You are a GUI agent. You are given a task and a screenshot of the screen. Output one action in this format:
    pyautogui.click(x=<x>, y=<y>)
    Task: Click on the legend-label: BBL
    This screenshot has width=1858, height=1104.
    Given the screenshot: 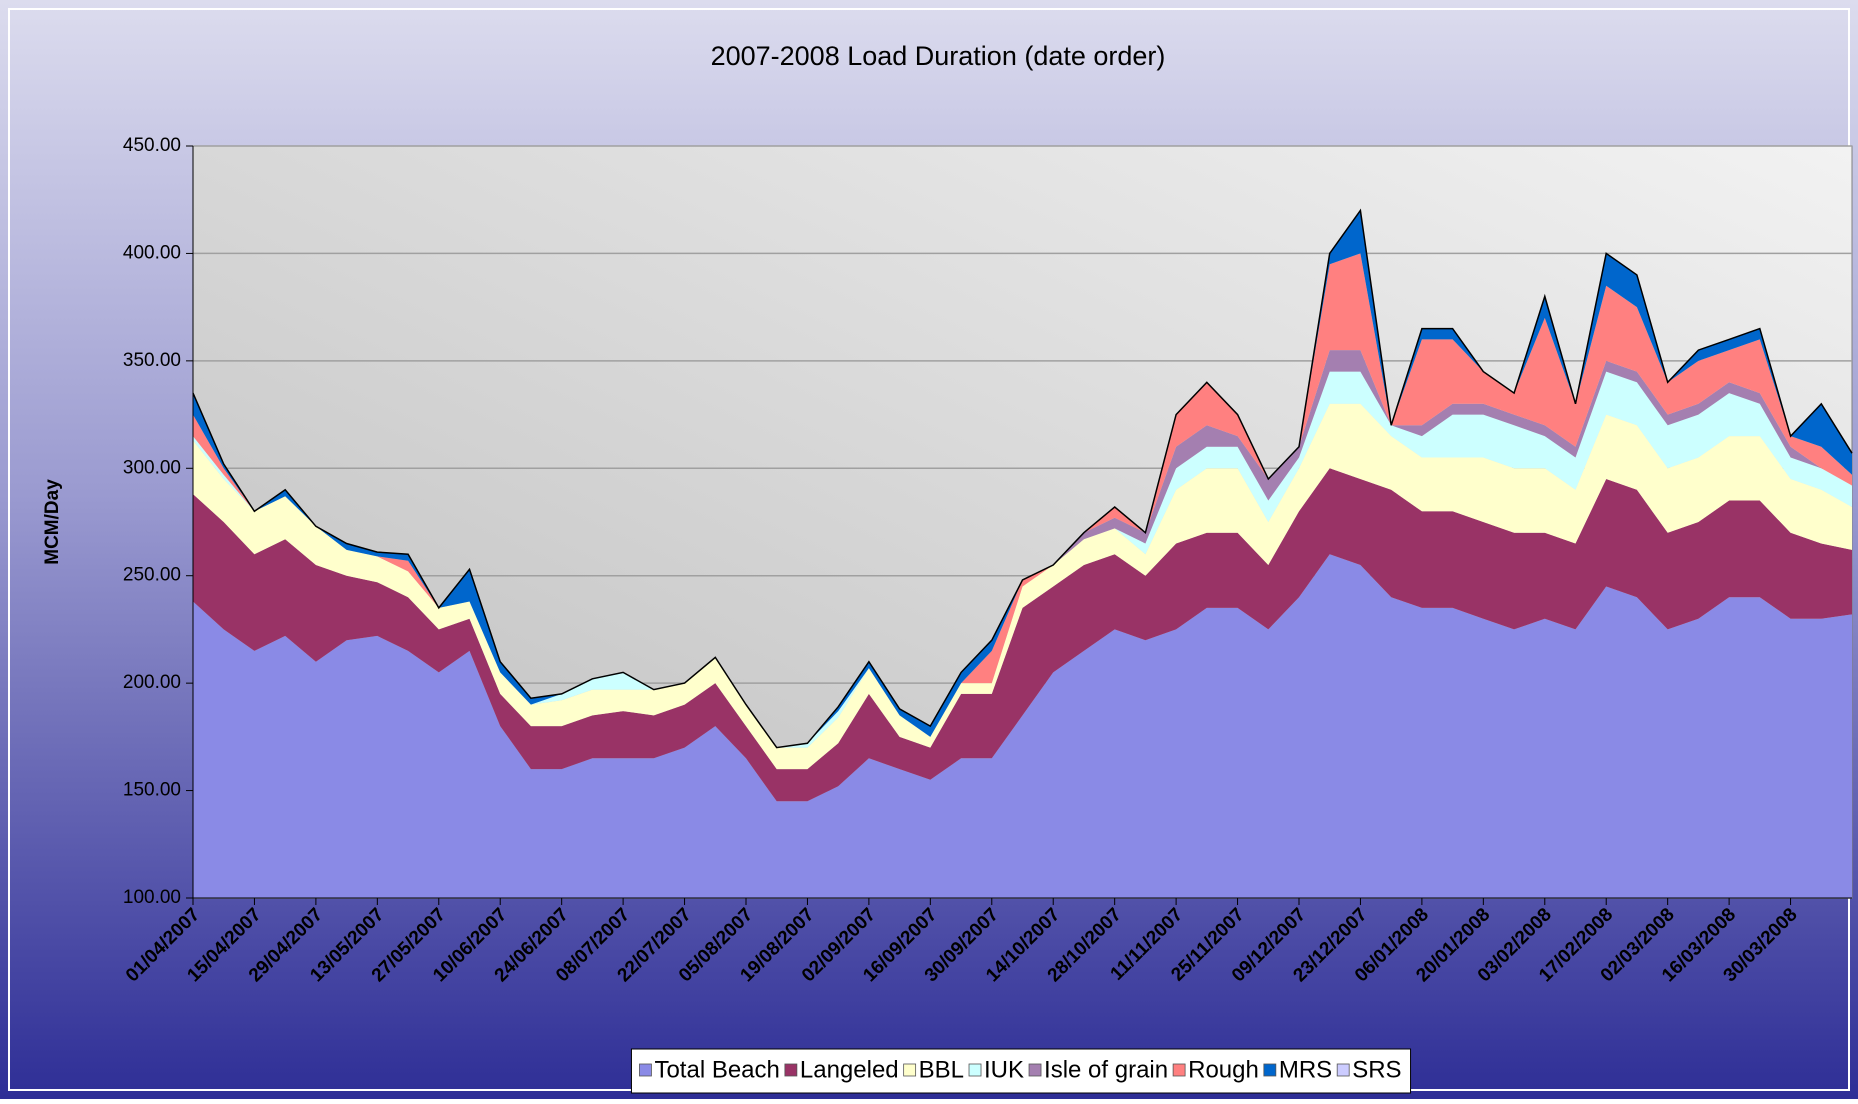 What is the action you would take?
    pyautogui.click(x=941, y=1069)
    